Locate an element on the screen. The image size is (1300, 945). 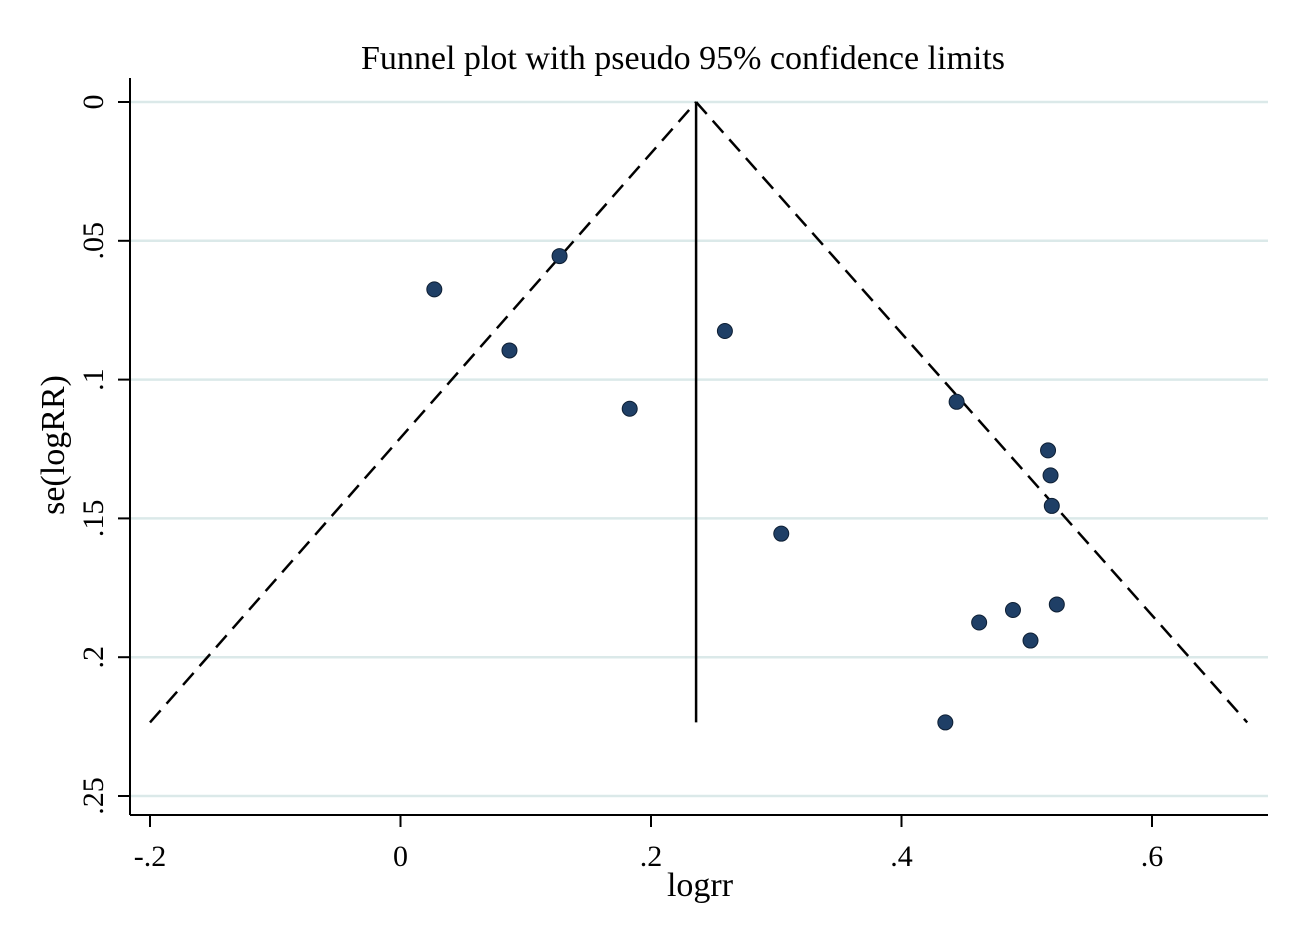
x-tick-label-0: -.2 is located at coordinates (150, 856).